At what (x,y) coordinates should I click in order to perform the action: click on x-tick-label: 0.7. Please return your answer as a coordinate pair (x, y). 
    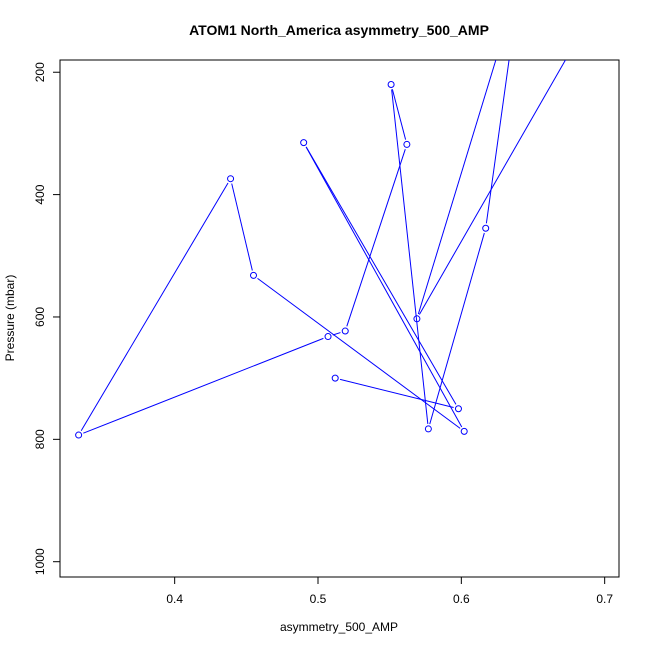
    Looking at the image, I should click on (604, 599).